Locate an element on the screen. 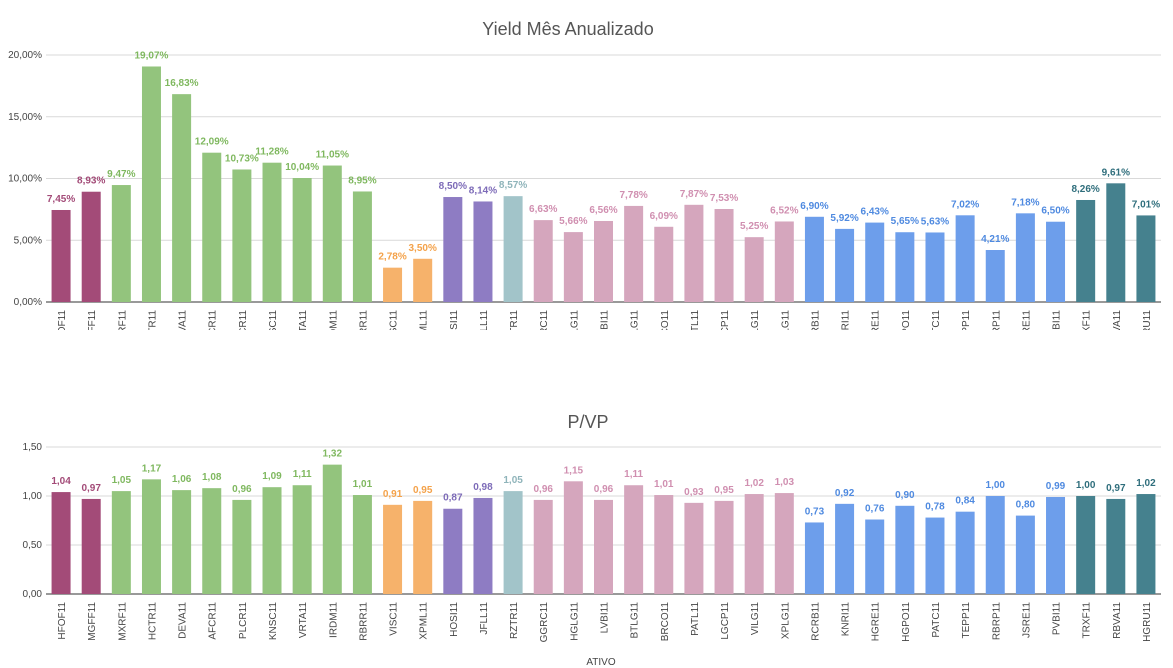 Image resolution: width=1173 pixels, height=668 pixels. pvp-data-label: 0,99 is located at coordinates (1056, 486).